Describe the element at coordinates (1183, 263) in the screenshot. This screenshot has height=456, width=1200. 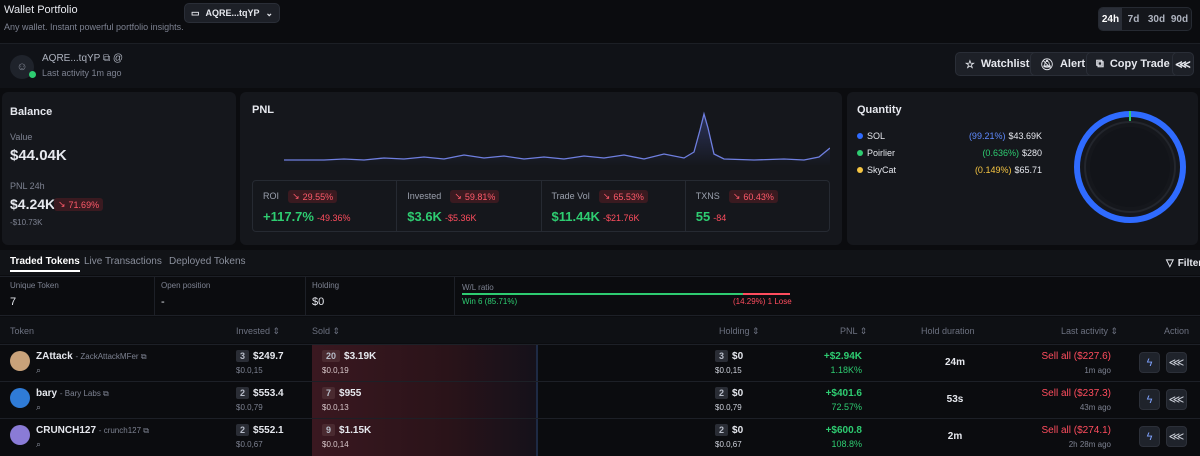
I see `filter-button: ▽ Filter` at that location.